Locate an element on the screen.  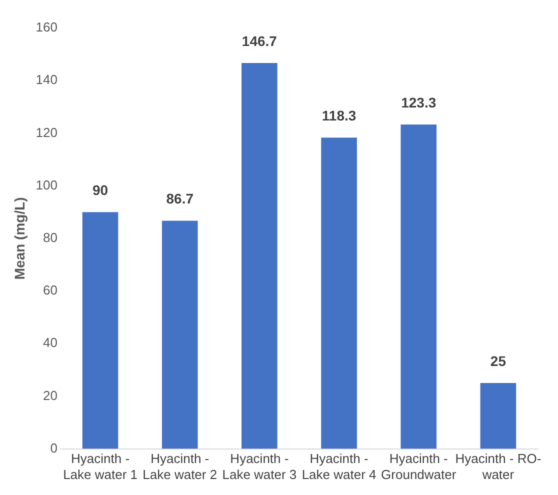
x-tick-label: Hyacinth - Lake water 1 is located at coordinates (100, 466).